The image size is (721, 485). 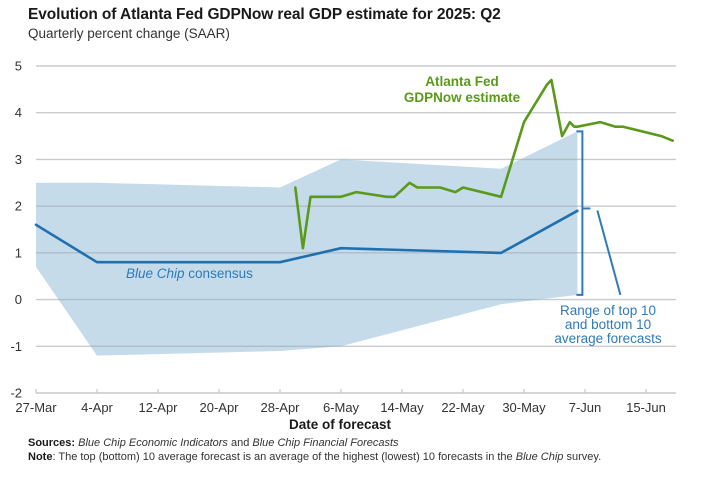 What do you see at coordinates (153, 443) in the screenshot?
I see `source-1: Blue Chip Economic Indicators` at bounding box center [153, 443].